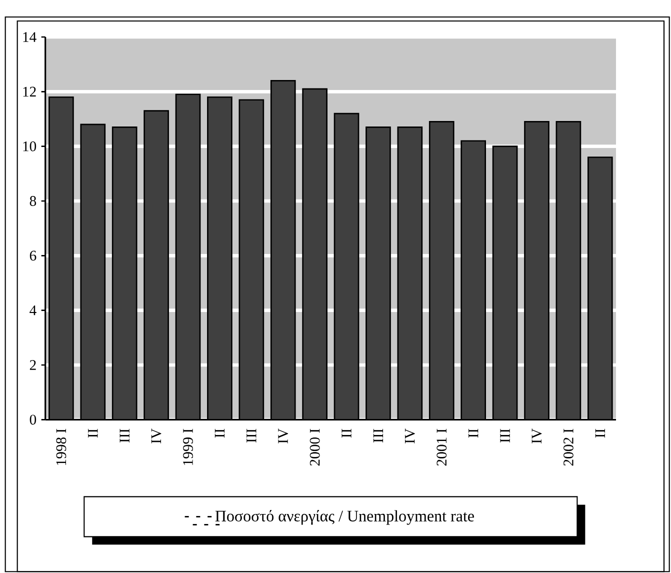  Describe the element at coordinates (61, 446) in the screenshot. I see `x-tick-label: 1998 I` at that location.